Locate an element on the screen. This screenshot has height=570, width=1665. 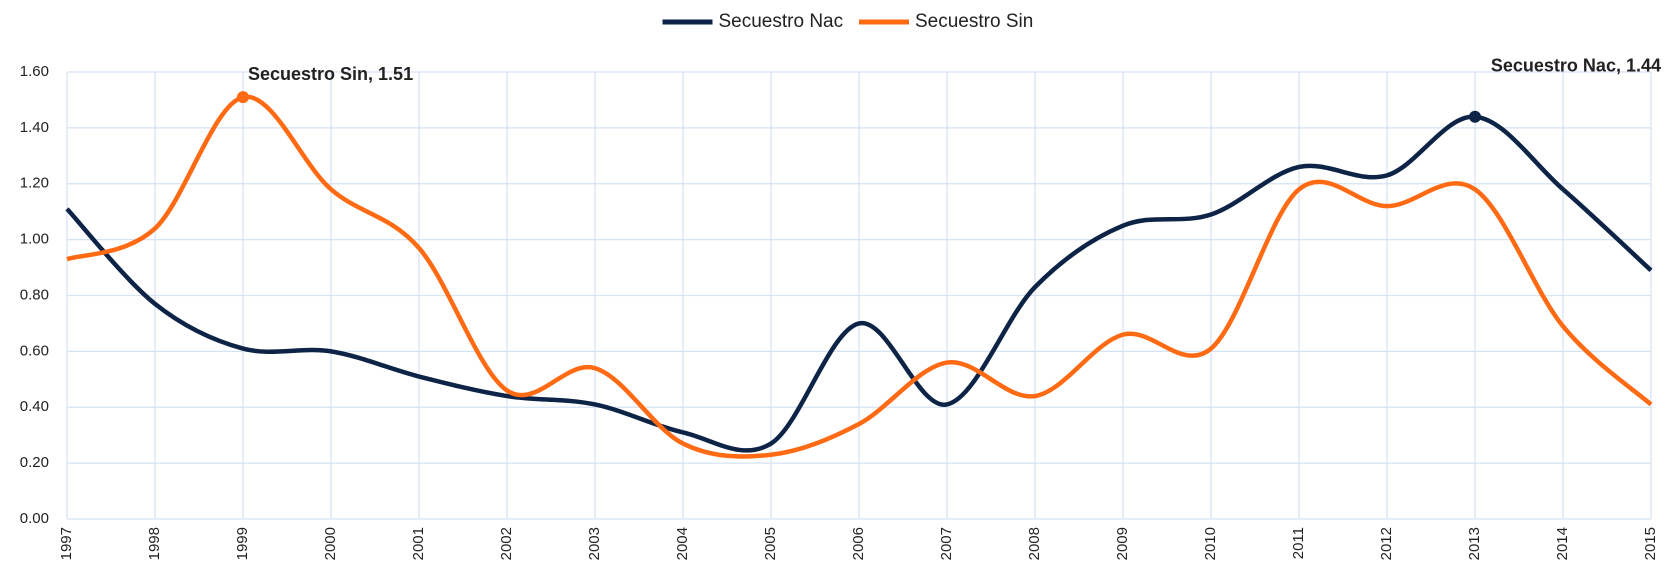
x-tick-label: 2009 is located at coordinates (1122, 543).